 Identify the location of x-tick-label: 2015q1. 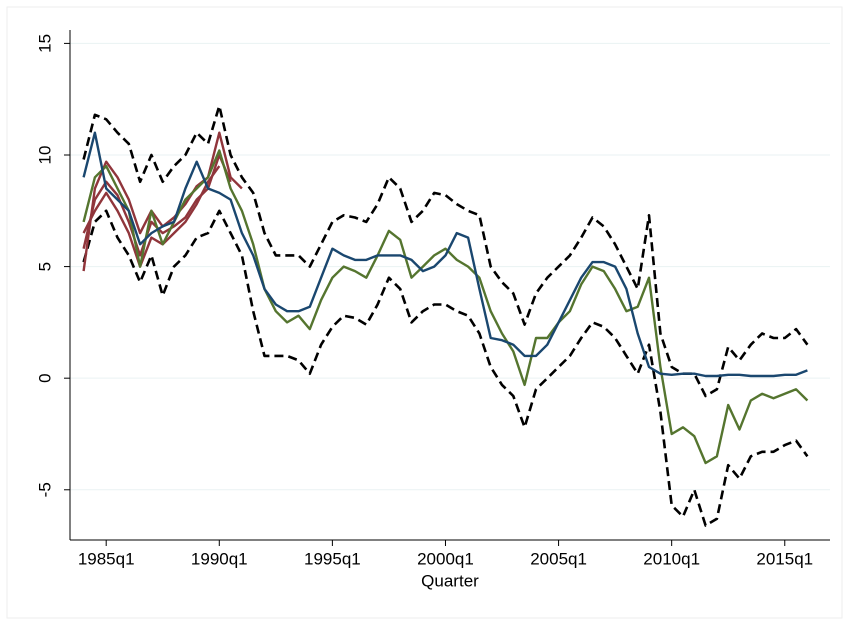
(784, 558).